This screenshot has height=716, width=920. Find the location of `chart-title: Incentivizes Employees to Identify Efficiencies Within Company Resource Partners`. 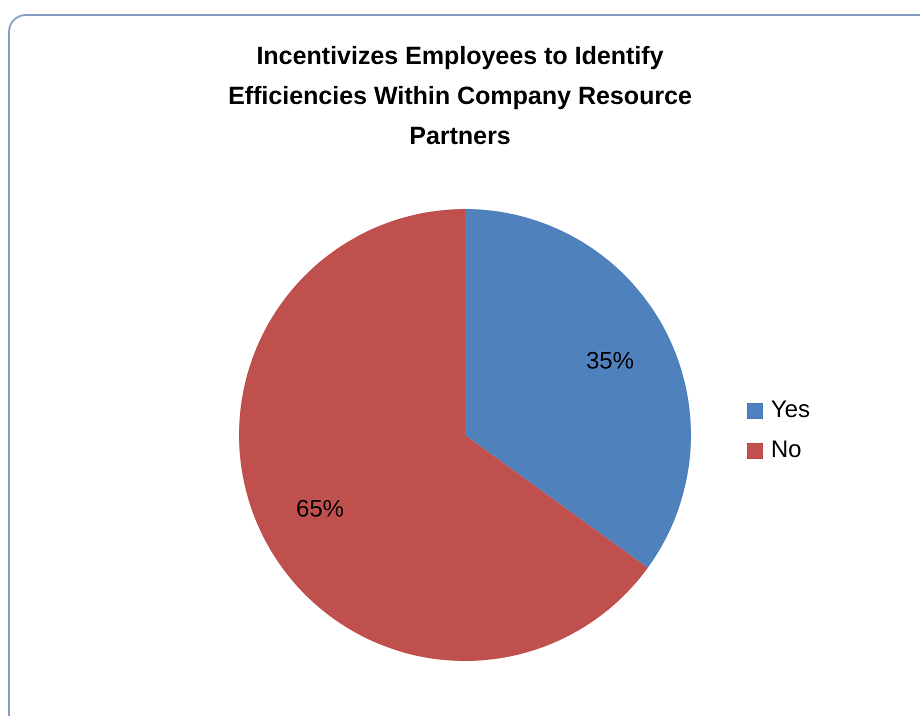

chart-title: Incentivizes Employees to Identify Efficiencies Within Company Resource Partners is located at coordinates (460, 96).